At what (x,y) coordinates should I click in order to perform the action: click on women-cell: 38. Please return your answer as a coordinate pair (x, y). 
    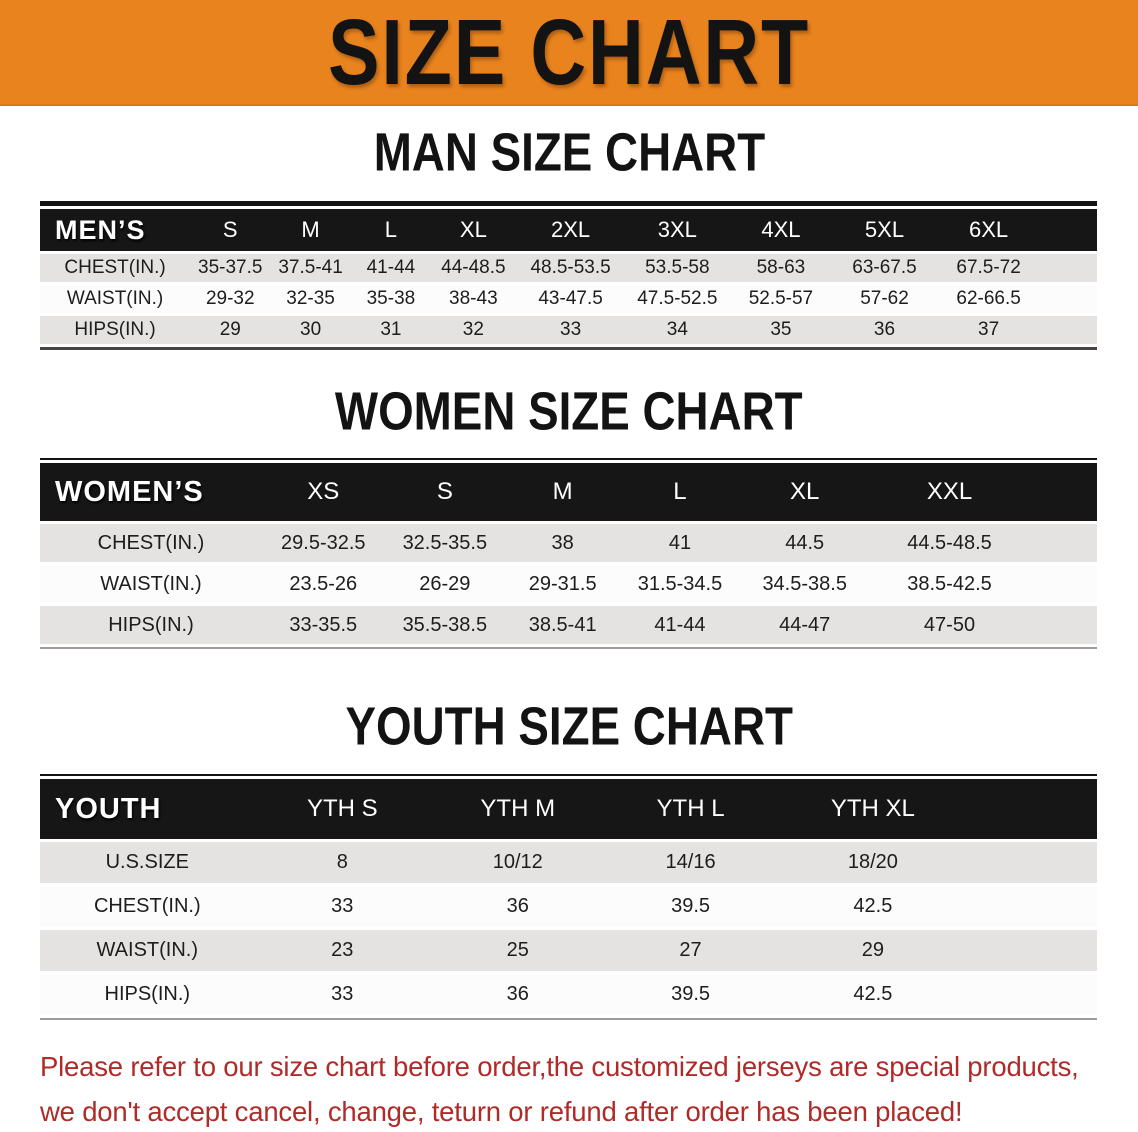
    Looking at the image, I should click on (563, 543).